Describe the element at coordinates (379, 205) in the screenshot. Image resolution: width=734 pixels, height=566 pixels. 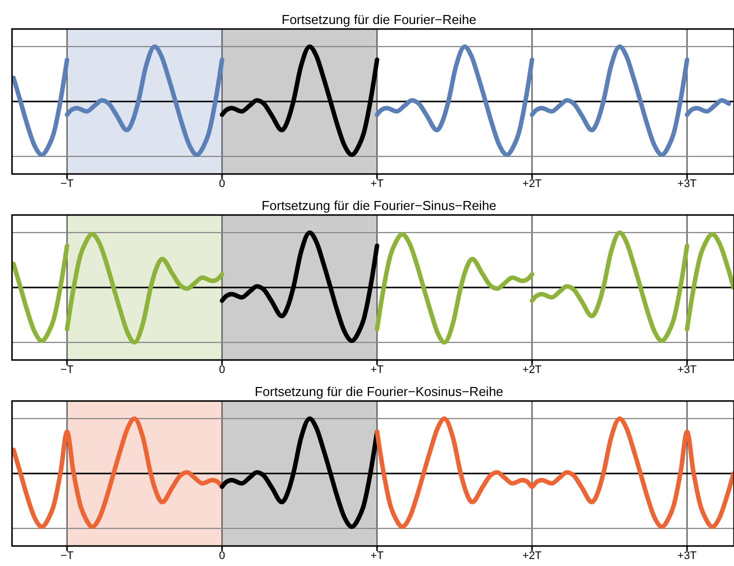
I see `chart-title: Fortsetzung für die Fourier−Sinus−Reihe` at that location.